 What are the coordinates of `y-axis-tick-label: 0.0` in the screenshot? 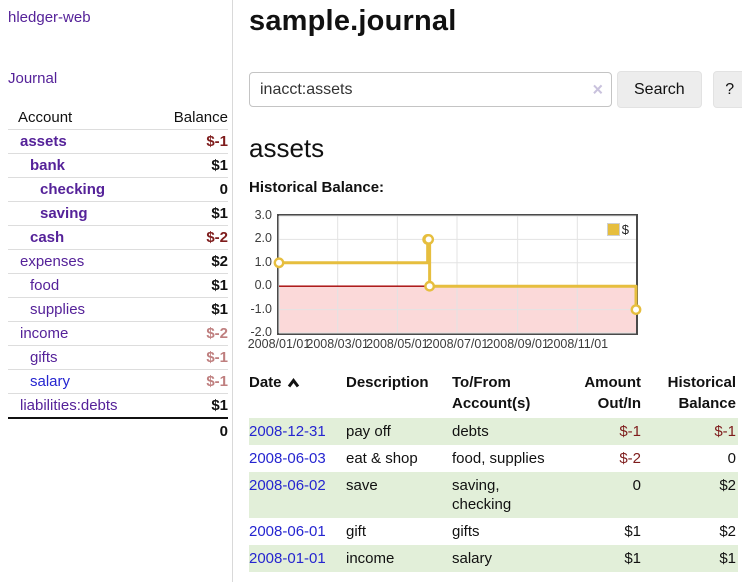 It's located at (263, 285).